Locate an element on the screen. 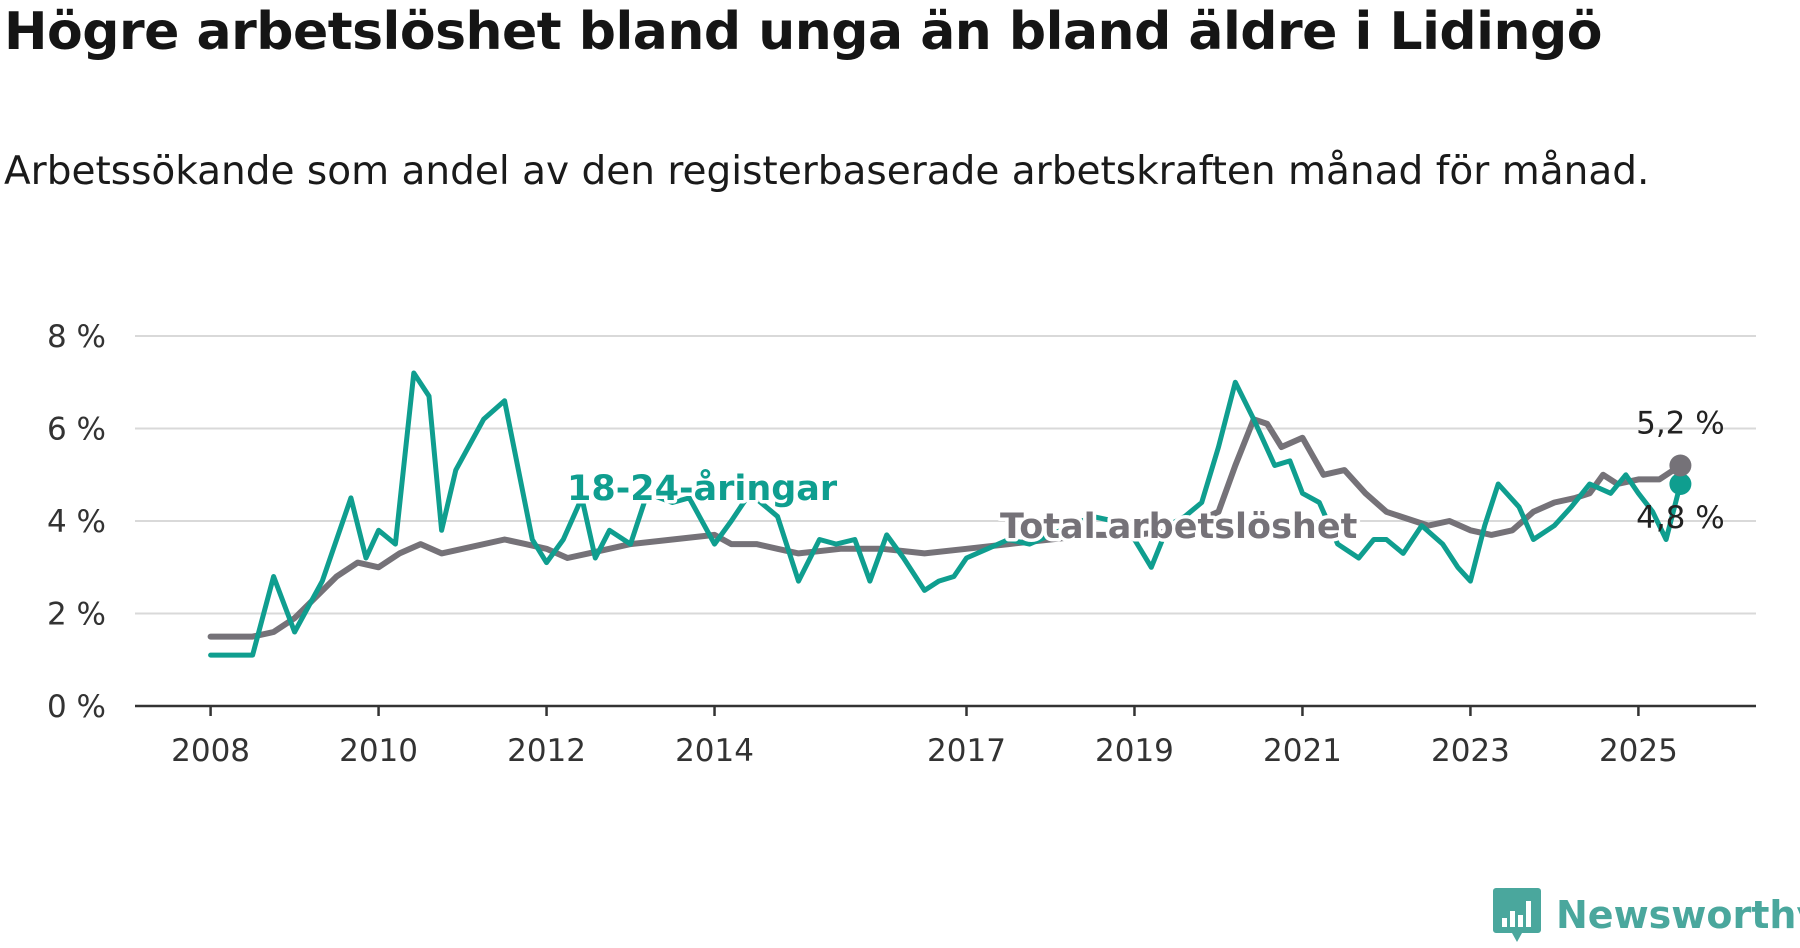  x-tick-label: 2017 is located at coordinates (966, 751).